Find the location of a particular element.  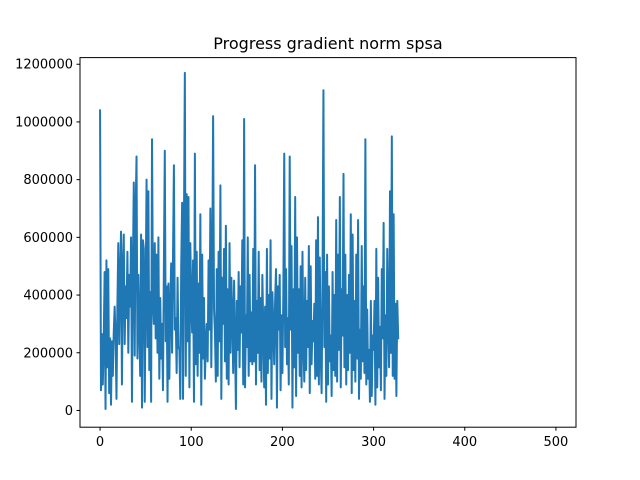

y-tick-label: 600000 is located at coordinates (48, 238).